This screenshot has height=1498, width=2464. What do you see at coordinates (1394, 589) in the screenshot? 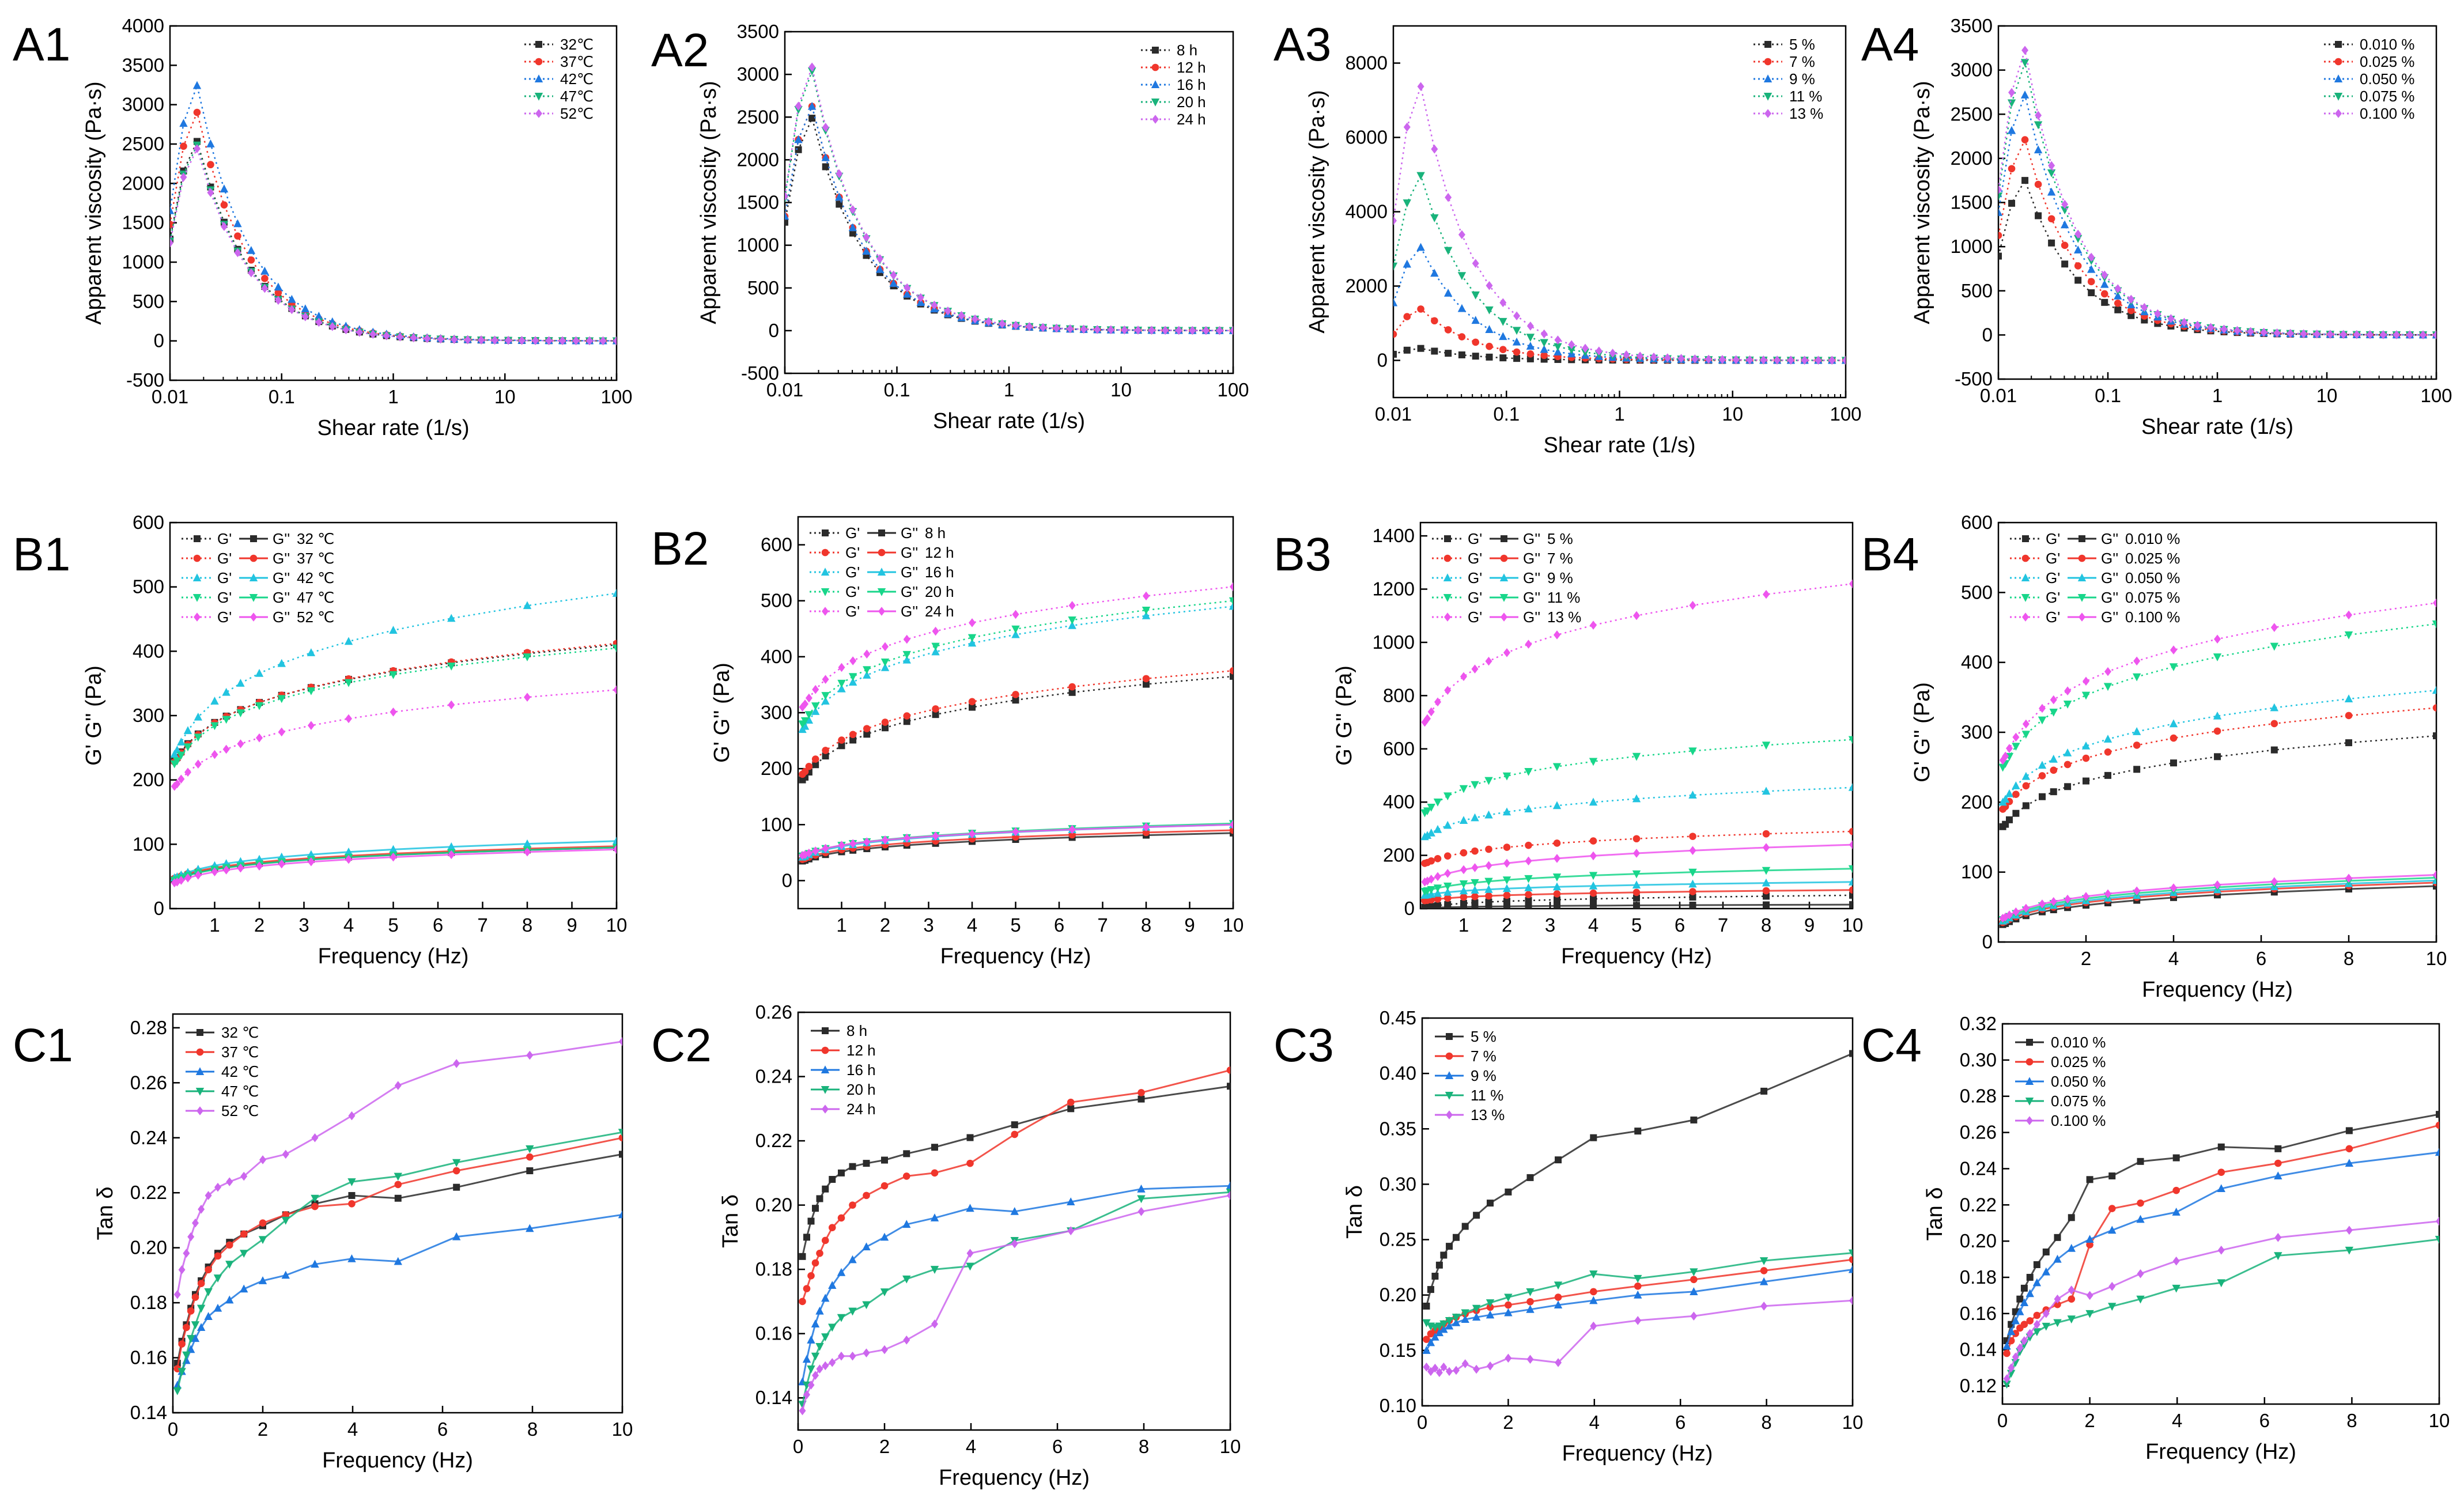
I see `y-tick-label: 1200` at bounding box center [1394, 589].